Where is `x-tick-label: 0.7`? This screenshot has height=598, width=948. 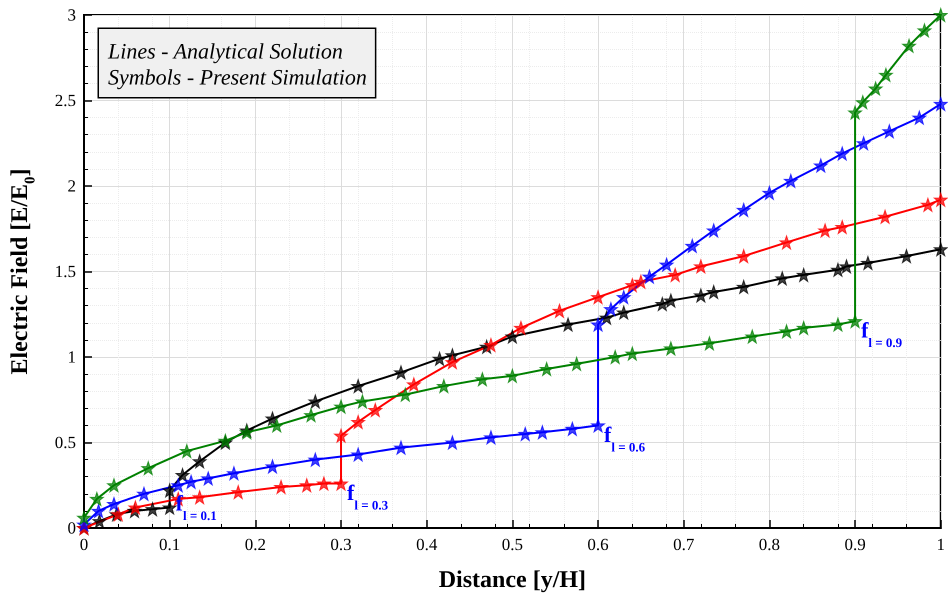 x-tick-label: 0.7 is located at coordinates (684, 544).